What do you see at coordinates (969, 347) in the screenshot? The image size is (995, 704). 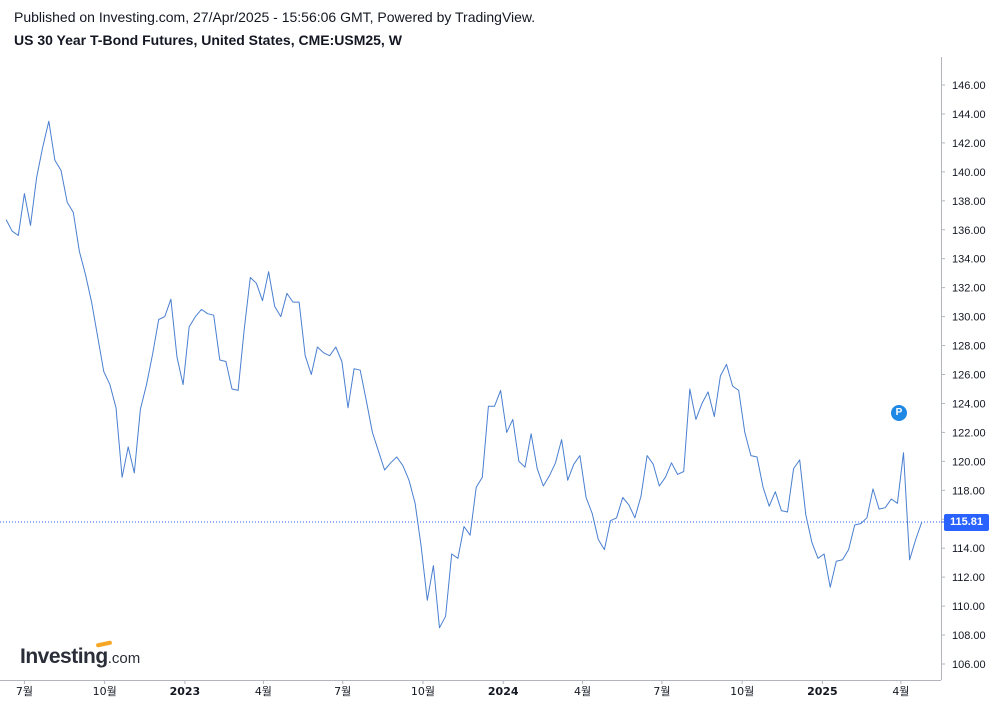 I see `y-tick-label: 128.00` at bounding box center [969, 347].